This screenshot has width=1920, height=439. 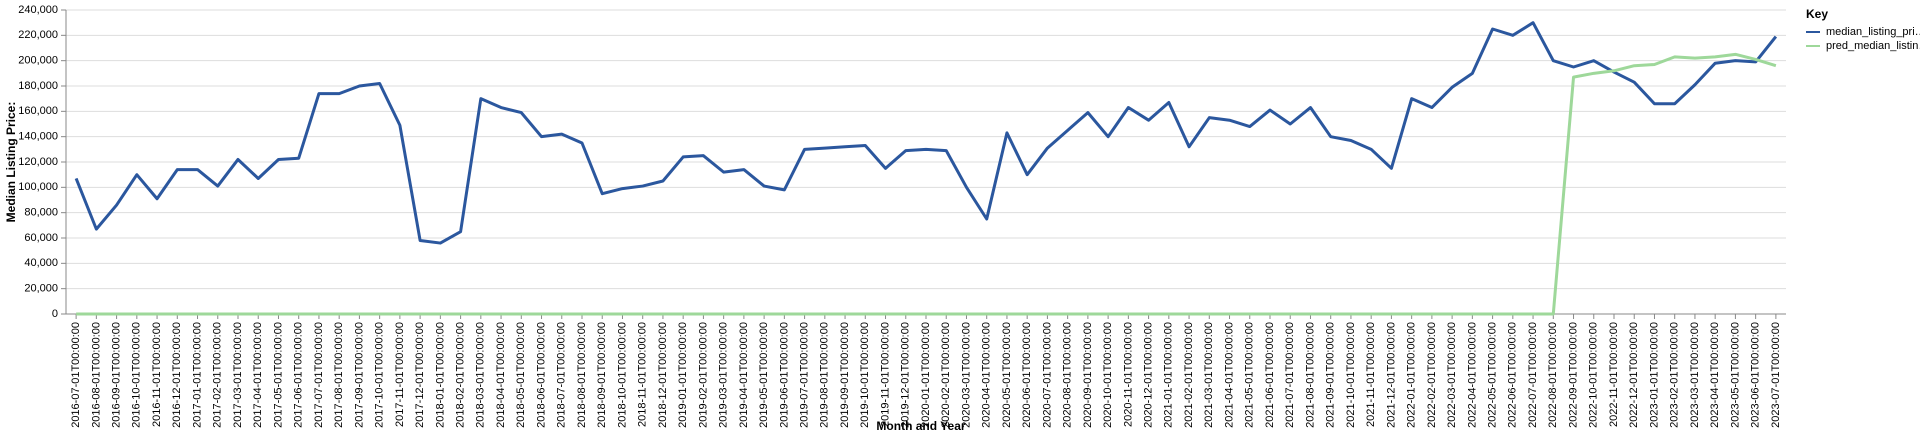 What do you see at coordinates (137, 375) in the screenshot?
I see `x-tick-label: 2016-10-01T00:00:00` at bounding box center [137, 375].